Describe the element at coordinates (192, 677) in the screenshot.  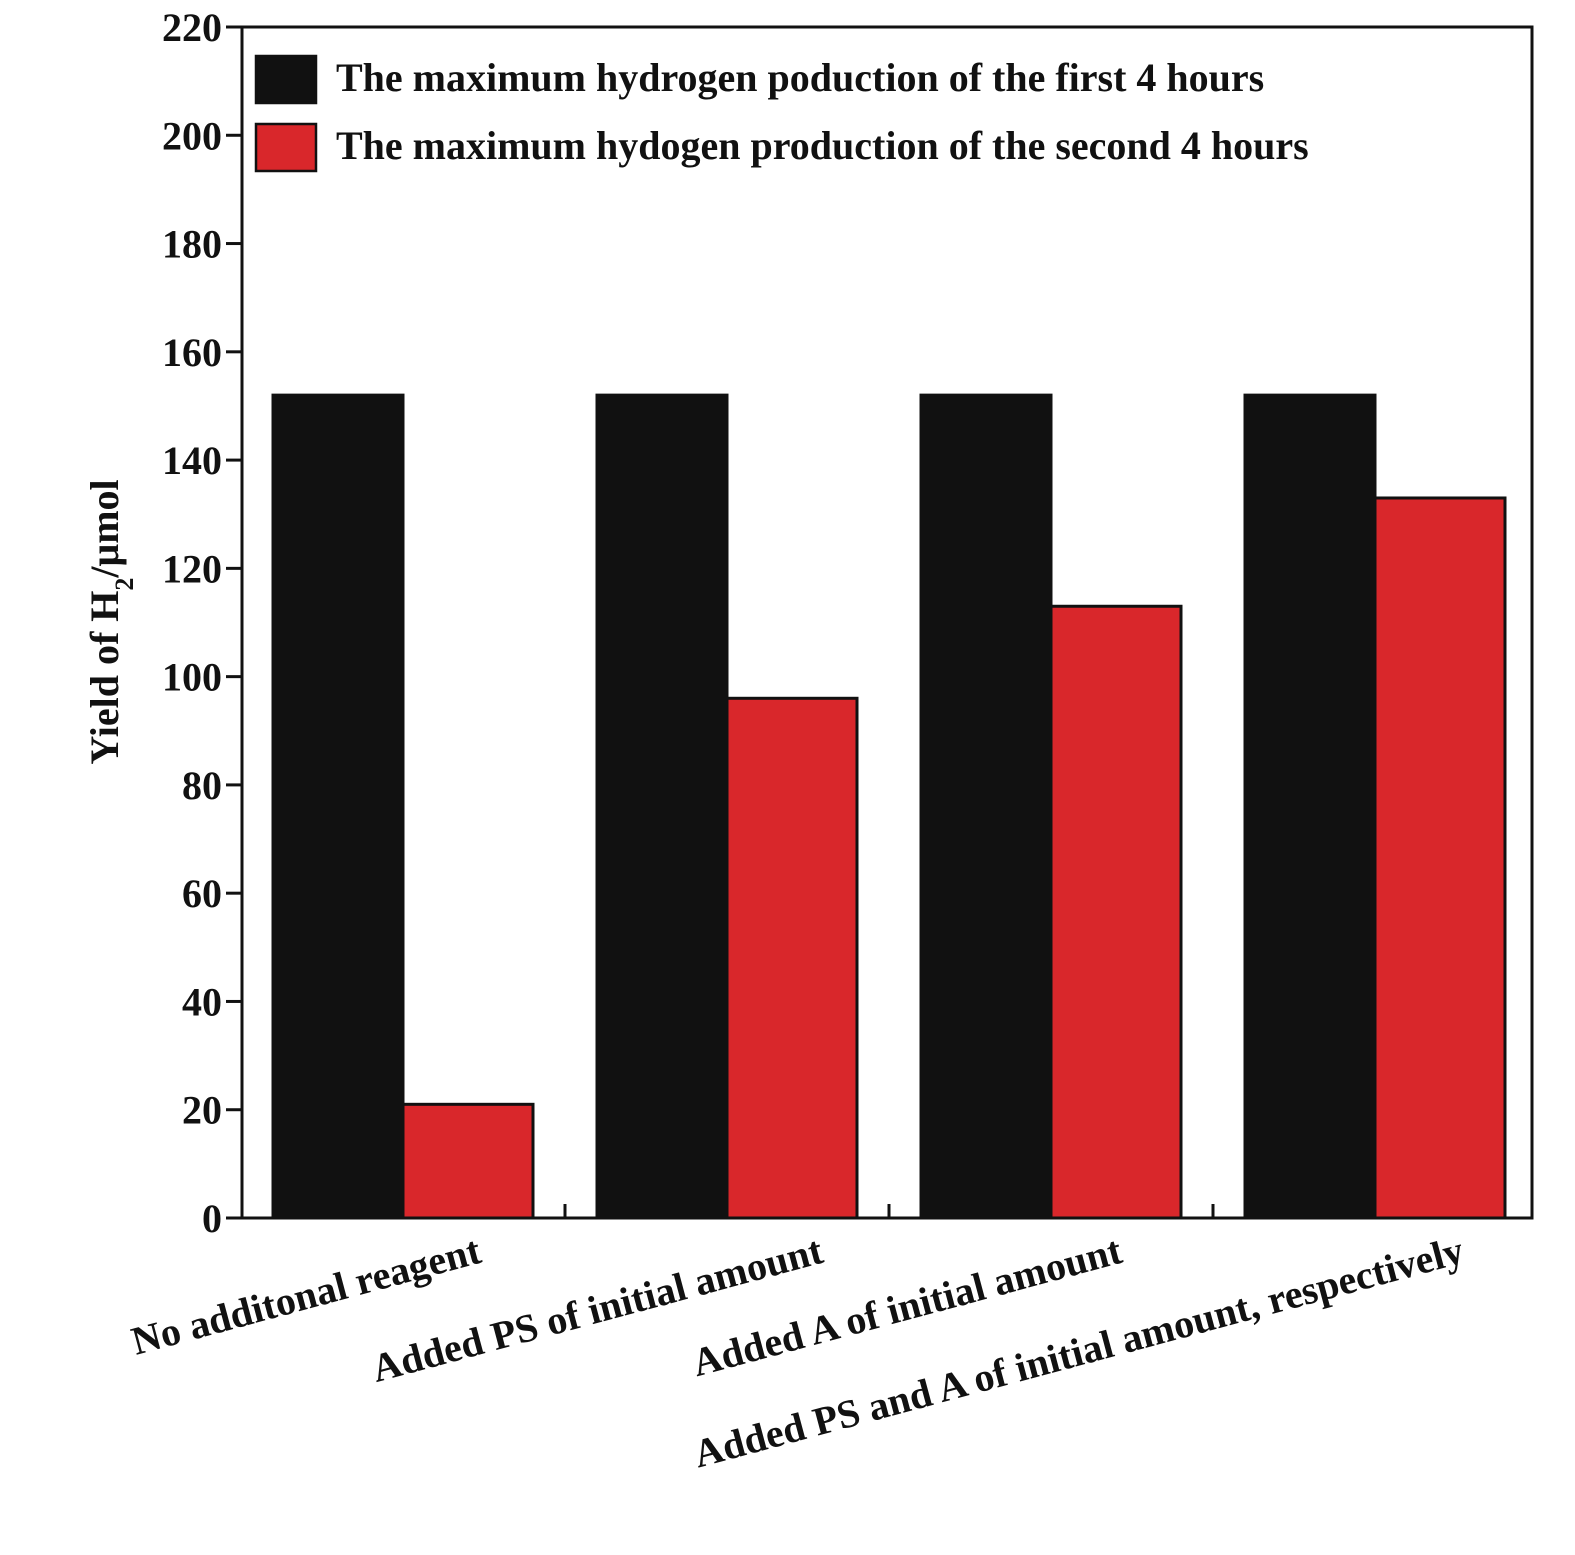
I see `y-tick-label: 100` at that location.